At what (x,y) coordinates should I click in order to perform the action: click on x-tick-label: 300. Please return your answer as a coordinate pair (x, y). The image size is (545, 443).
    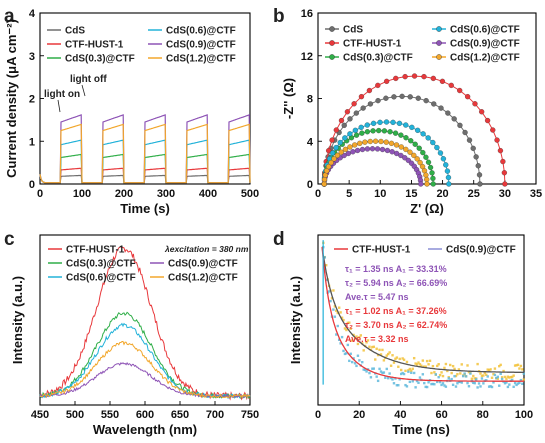
    Looking at the image, I should click on (166, 194).